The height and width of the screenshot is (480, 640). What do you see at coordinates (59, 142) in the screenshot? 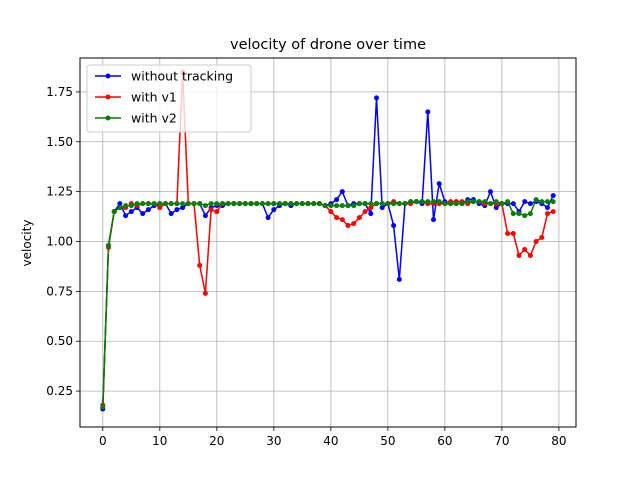
I see `y-tick-label: 1.50` at bounding box center [59, 142].